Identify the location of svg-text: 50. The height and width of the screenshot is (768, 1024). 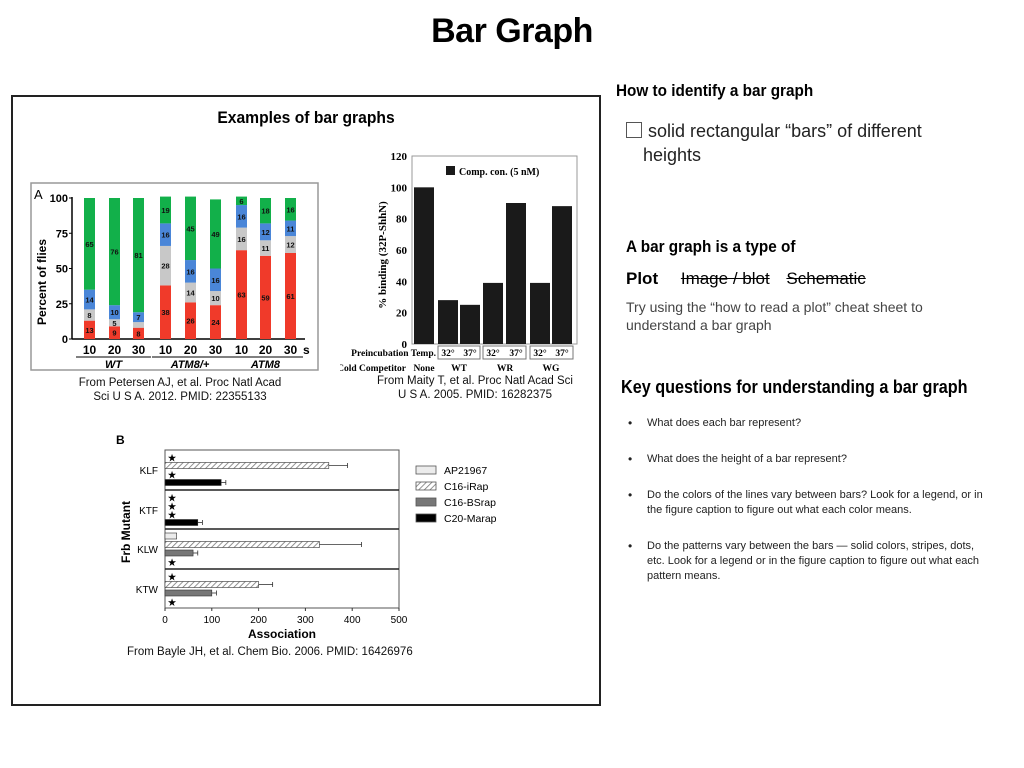
(62, 270).